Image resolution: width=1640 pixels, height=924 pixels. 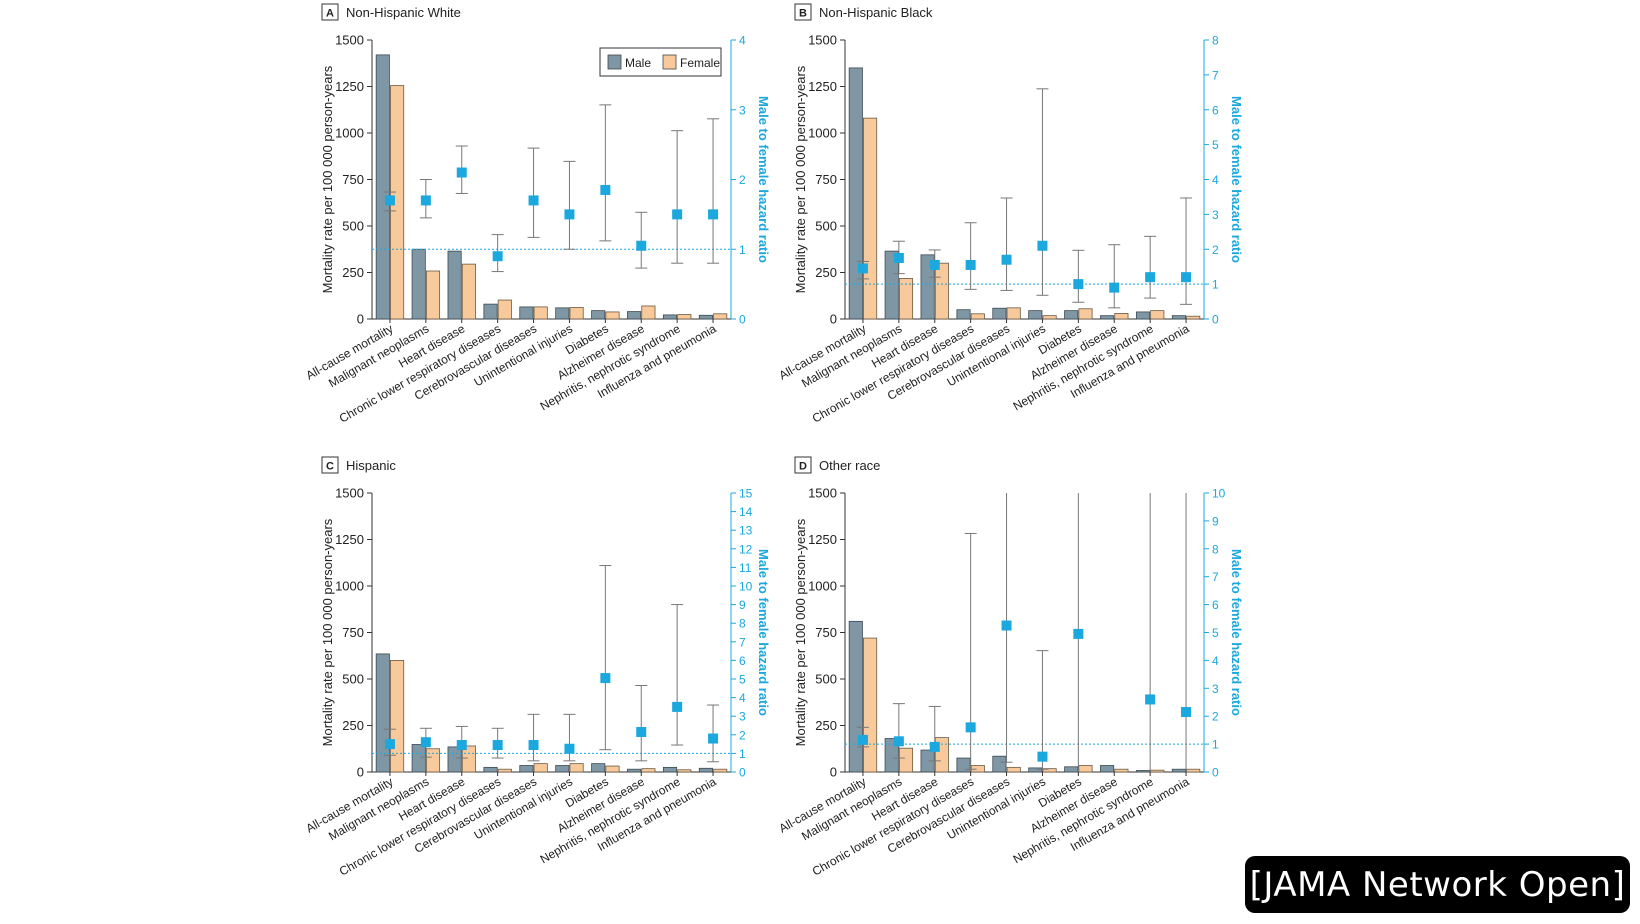 I want to click on panel-letter: D, so click(x=803, y=467).